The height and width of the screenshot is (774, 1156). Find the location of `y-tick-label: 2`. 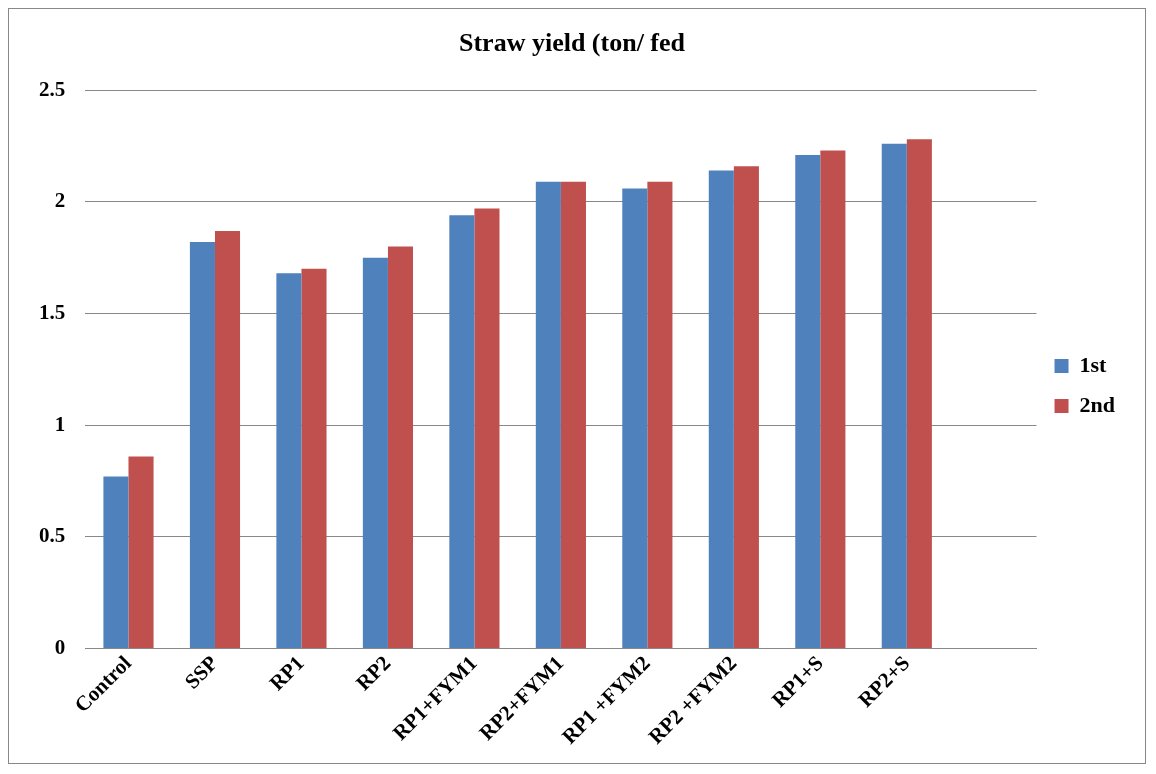

y-tick-label: 2 is located at coordinates (60, 200).